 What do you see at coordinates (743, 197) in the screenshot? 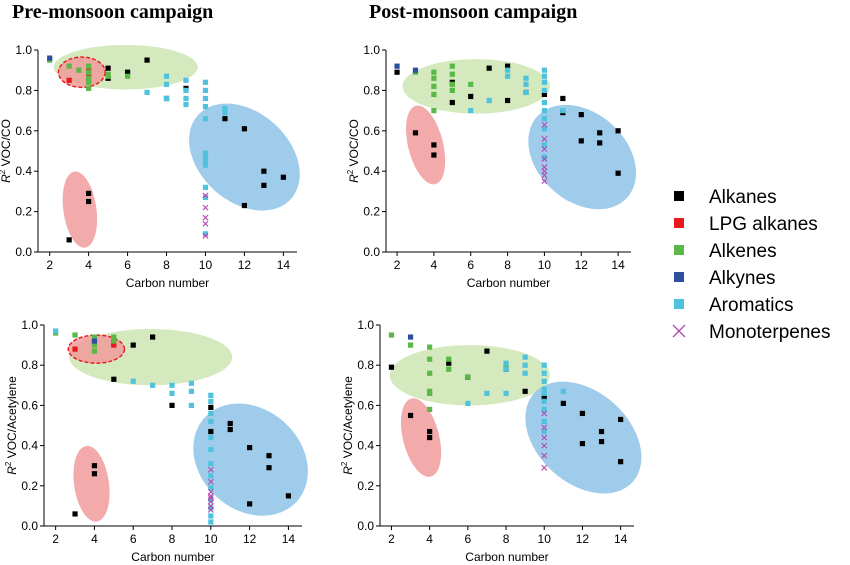
I see `legend-label-alkanes: Alkanes` at bounding box center [743, 197].